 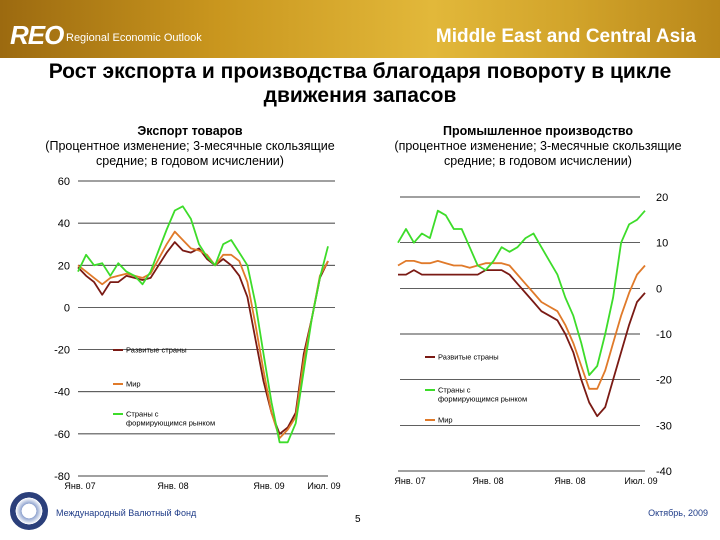 I want to click on y-tick-label: -60, so click(x=62, y=435).